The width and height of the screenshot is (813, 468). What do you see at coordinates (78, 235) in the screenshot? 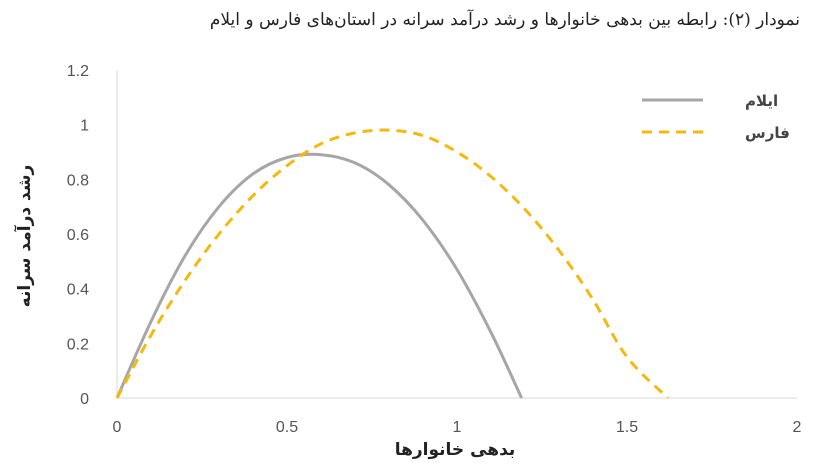
I see `y-tick-label: 0.6` at bounding box center [78, 235].